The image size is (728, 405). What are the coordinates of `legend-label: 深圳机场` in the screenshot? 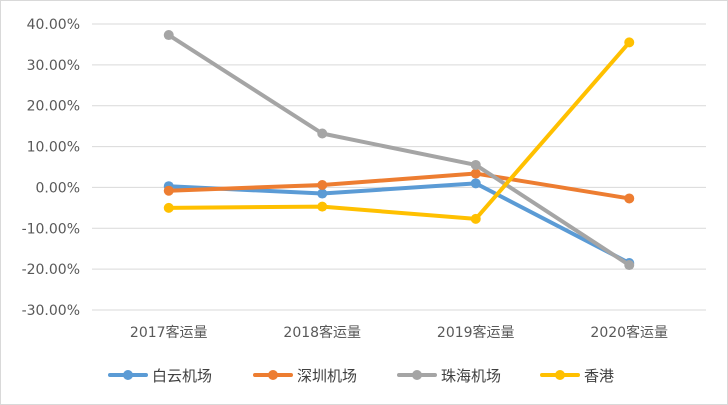 It's located at (327, 376).